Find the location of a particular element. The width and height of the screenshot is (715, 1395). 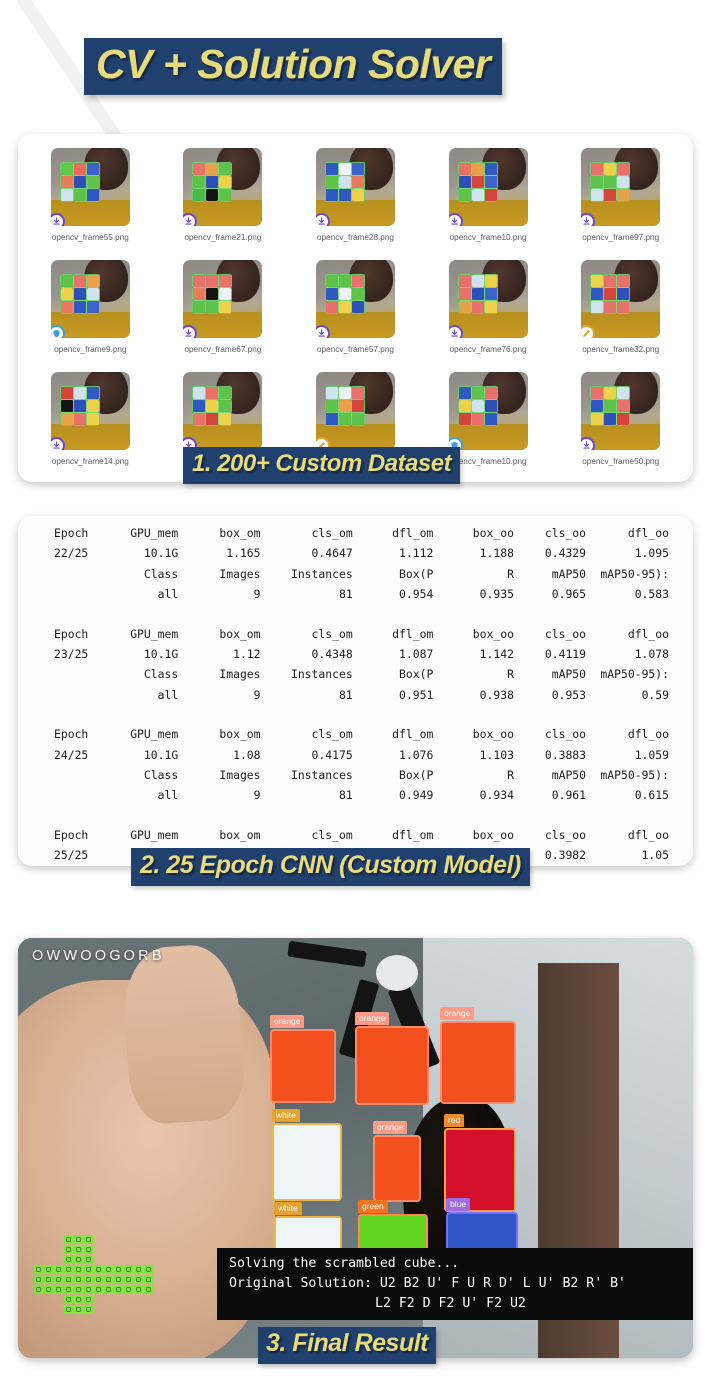

dataset-thumbnail-item: opencv_frame97.png is located at coordinates (620, 202).